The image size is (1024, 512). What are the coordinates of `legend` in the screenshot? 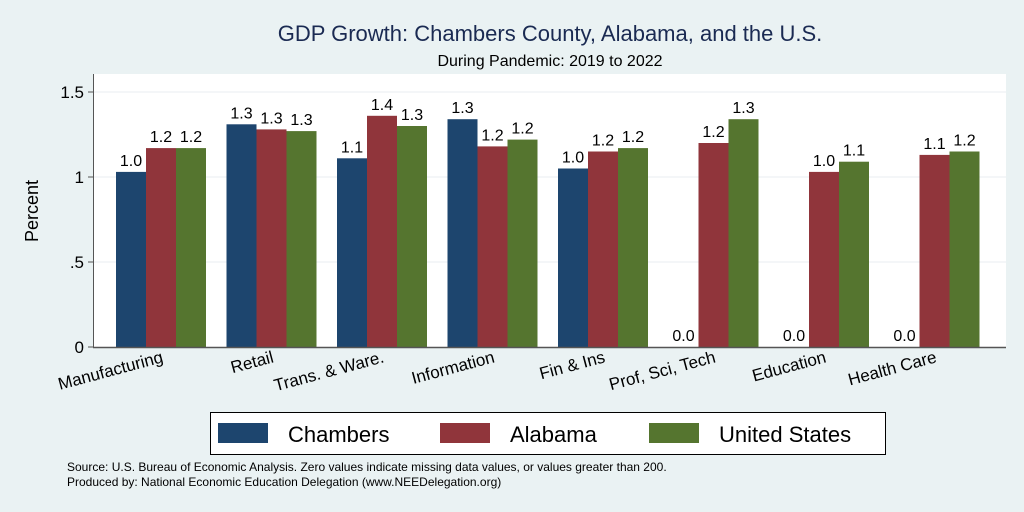 It's located at (548, 433).